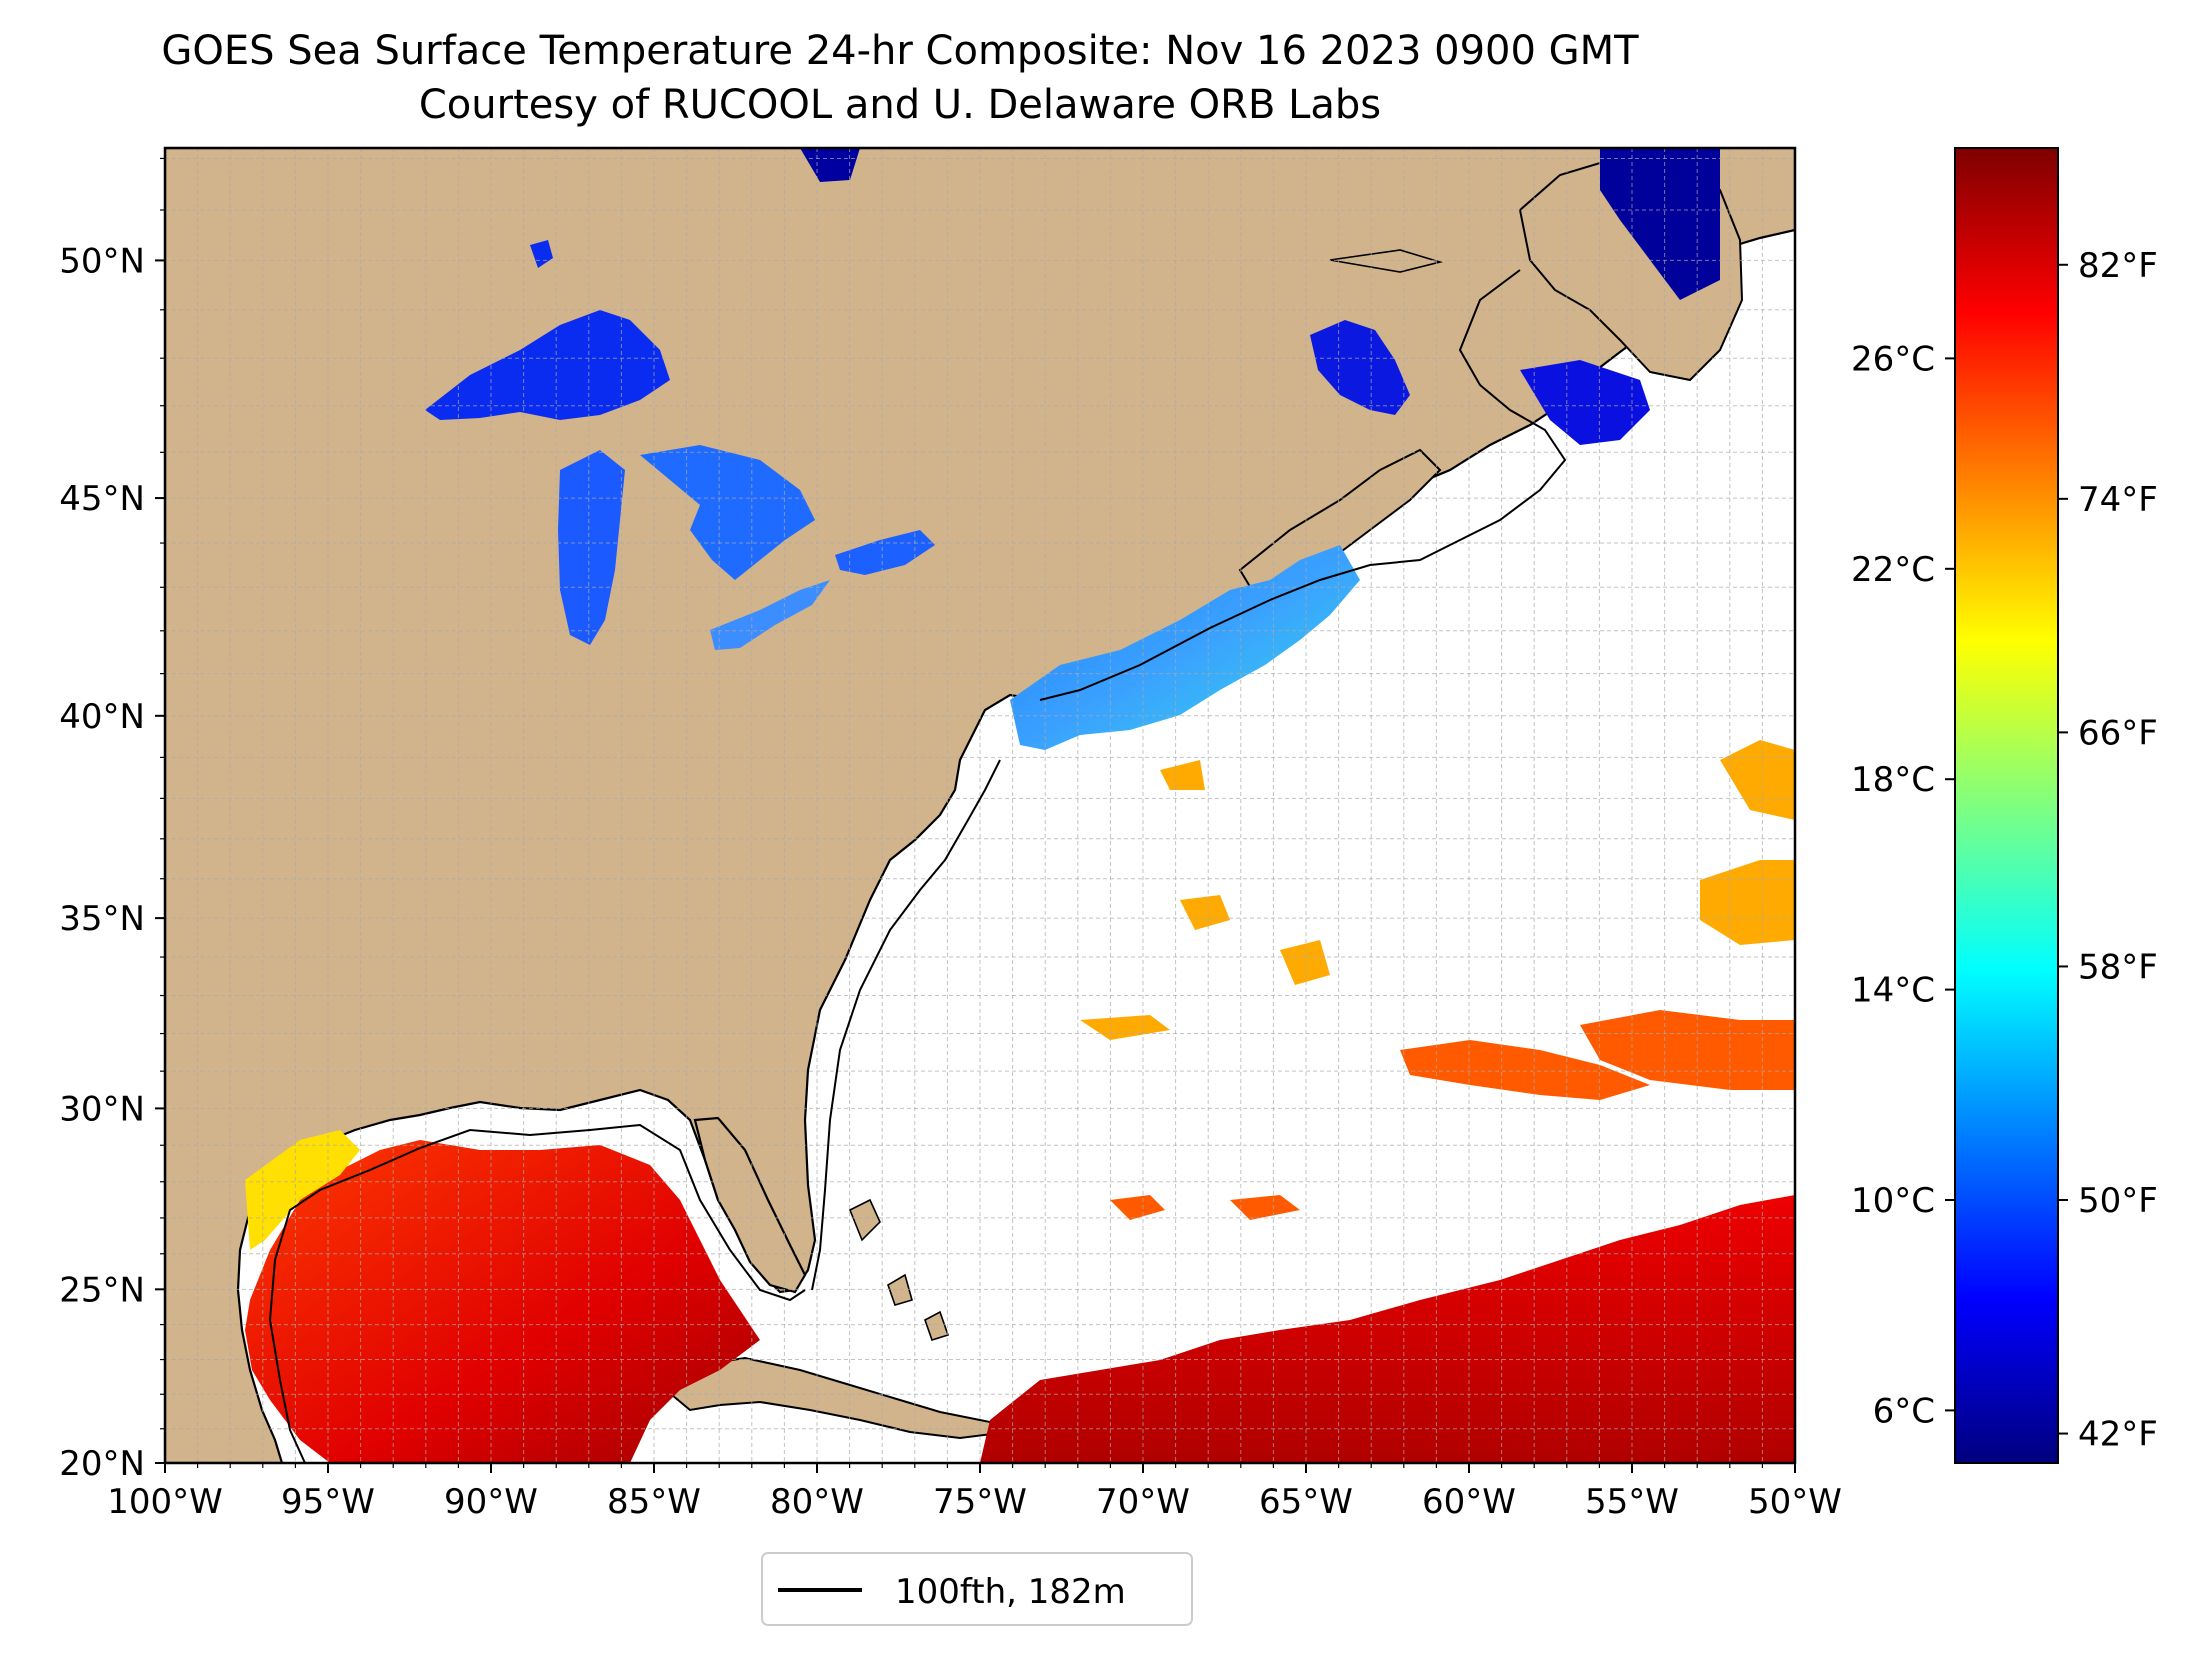 Image resolution: width=2206 pixels, height=1655 pixels. I want to click on y-tick-label: 45°N, so click(102, 499).